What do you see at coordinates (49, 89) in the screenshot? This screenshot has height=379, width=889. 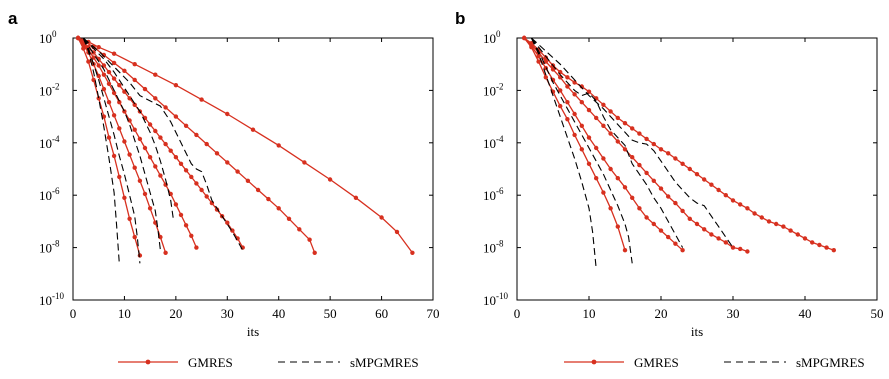 I see `y-tick-label: 10⁻²` at bounding box center [49, 89].